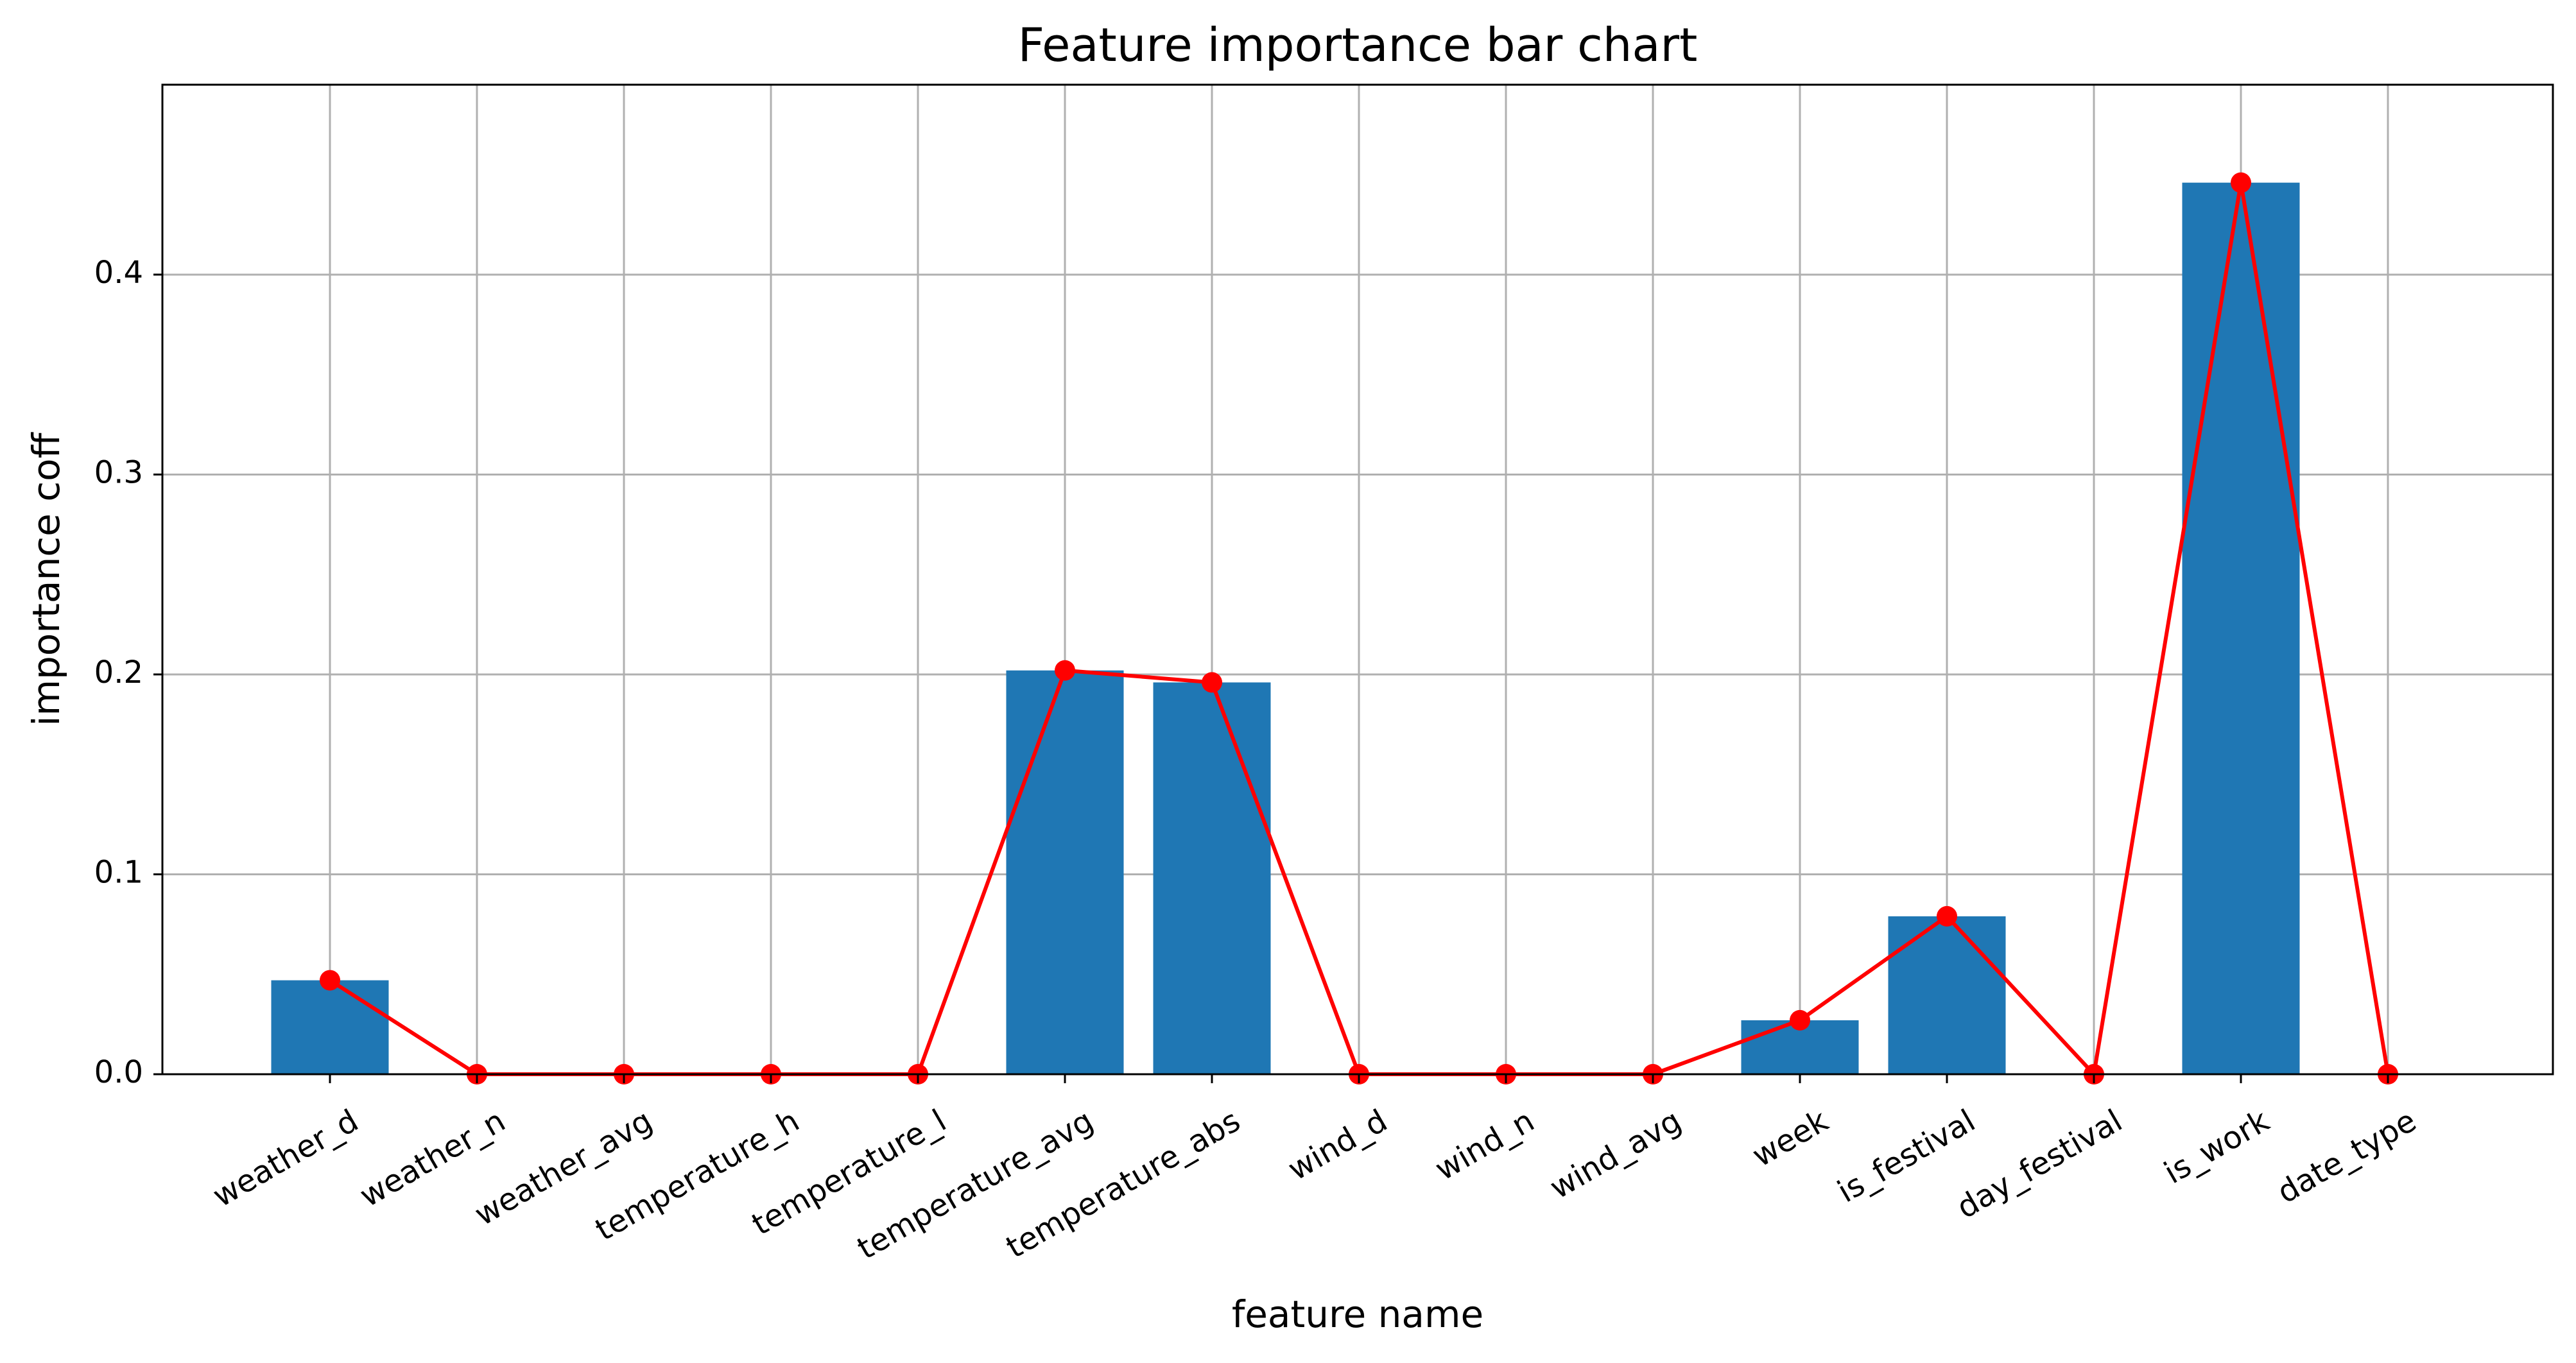 The width and height of the screenshot is (2576, 1363). What do you see at coordinates (119, 1072) in the screenshot?
I see `y-tick-label: 0.0` at bounding box center [119, 1072].